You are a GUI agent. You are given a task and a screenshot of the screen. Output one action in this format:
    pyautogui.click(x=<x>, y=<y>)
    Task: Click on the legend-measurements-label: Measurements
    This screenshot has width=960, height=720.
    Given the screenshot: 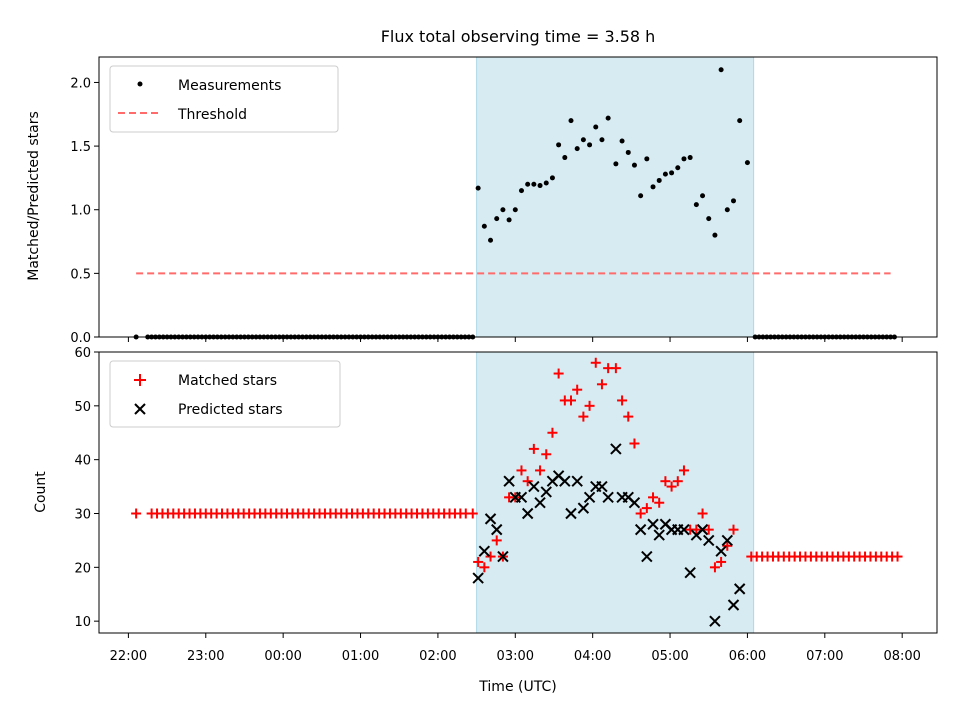 What is the action you would take?
    pyautogui.click(x=229, y=86)
    